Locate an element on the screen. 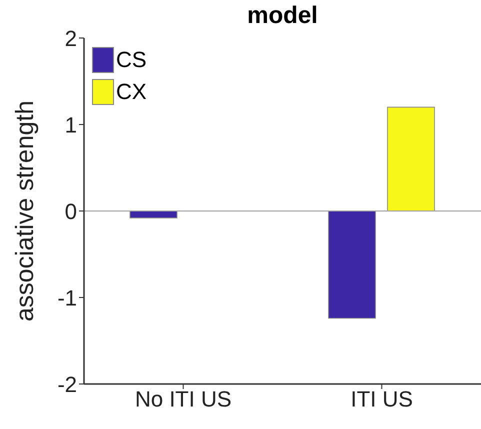 This screenshot has width=481, height=429. legend-label: CX is located at coordinates (131, 92).